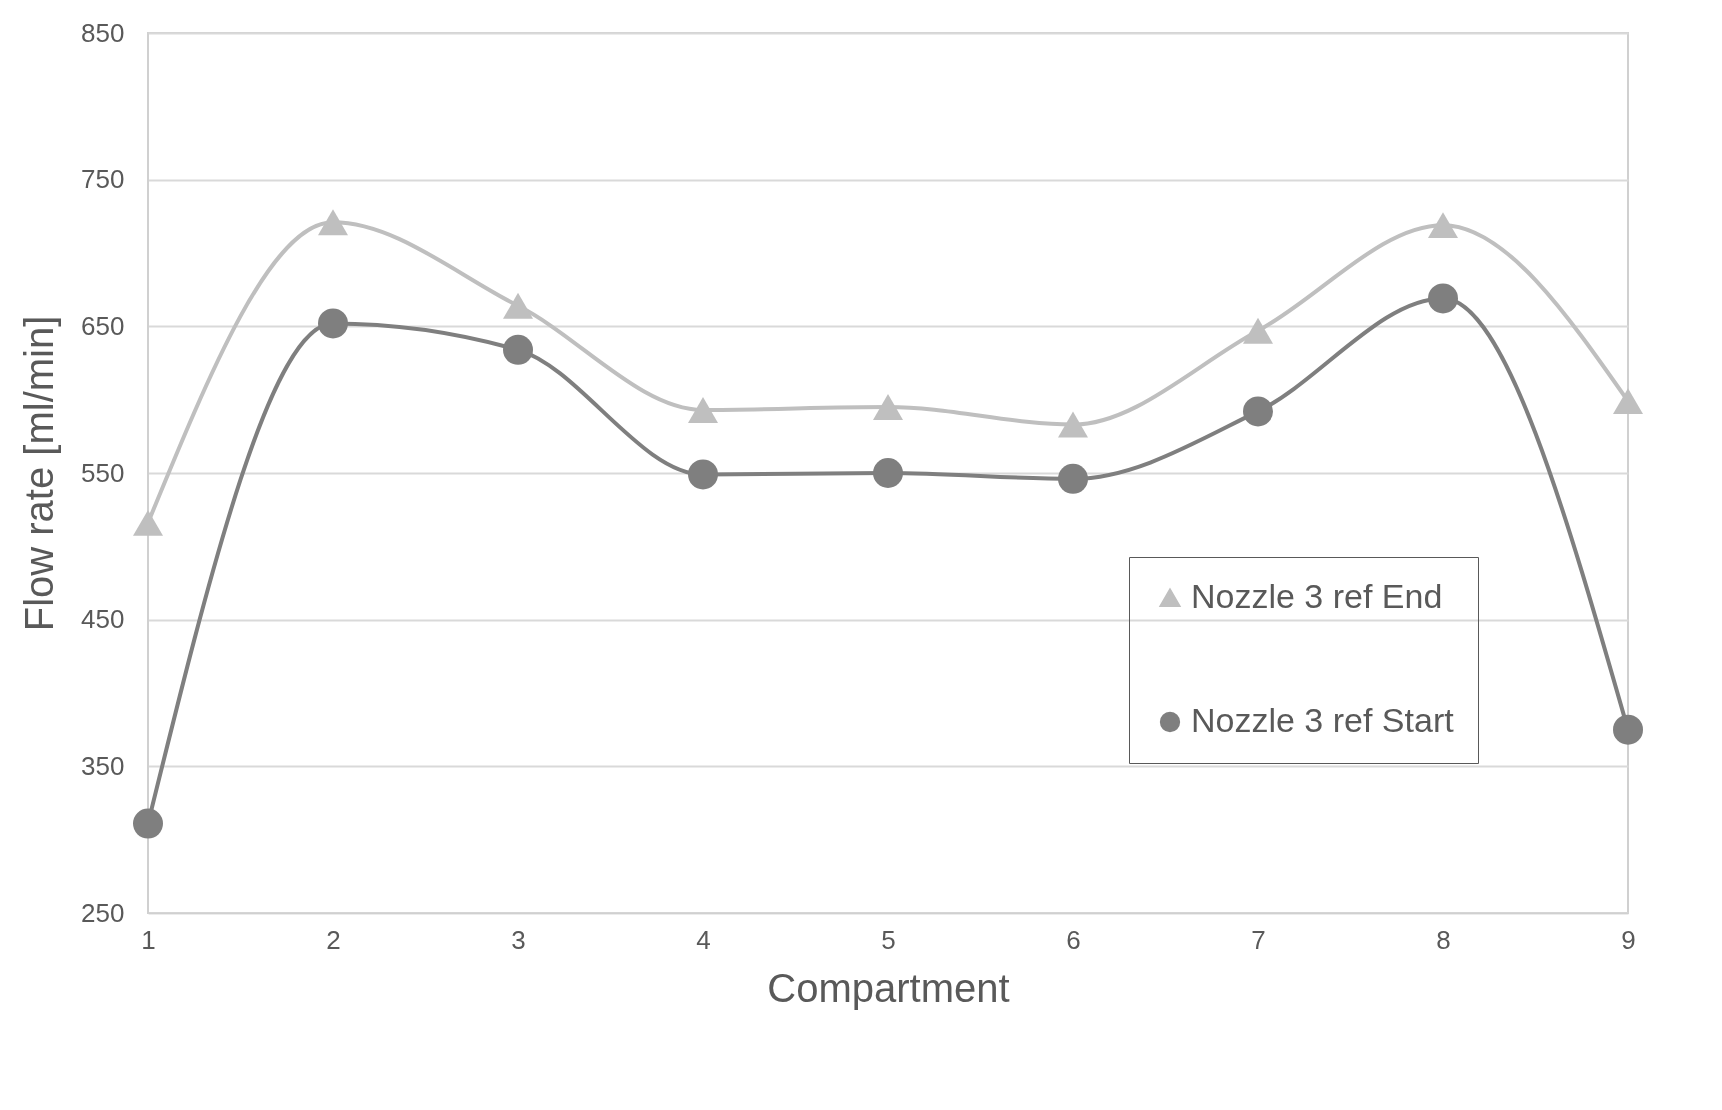 The width and height of the screenshot is (1722, 1110). What do you see at coordinates (103, 619) in the screenshot?
I see `y-tick-label: 450` at bounding box center [103, 619].